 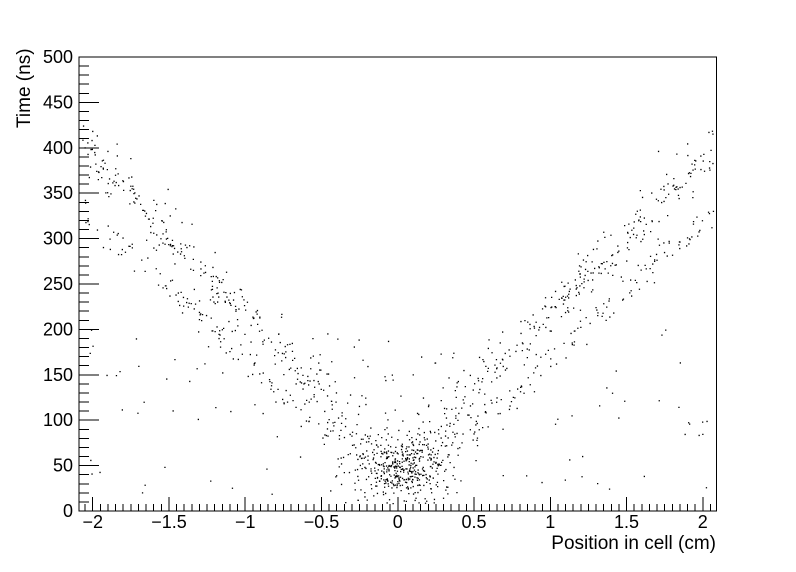 I want to click on x-tick-label: −2, so click(x=92, y=522).